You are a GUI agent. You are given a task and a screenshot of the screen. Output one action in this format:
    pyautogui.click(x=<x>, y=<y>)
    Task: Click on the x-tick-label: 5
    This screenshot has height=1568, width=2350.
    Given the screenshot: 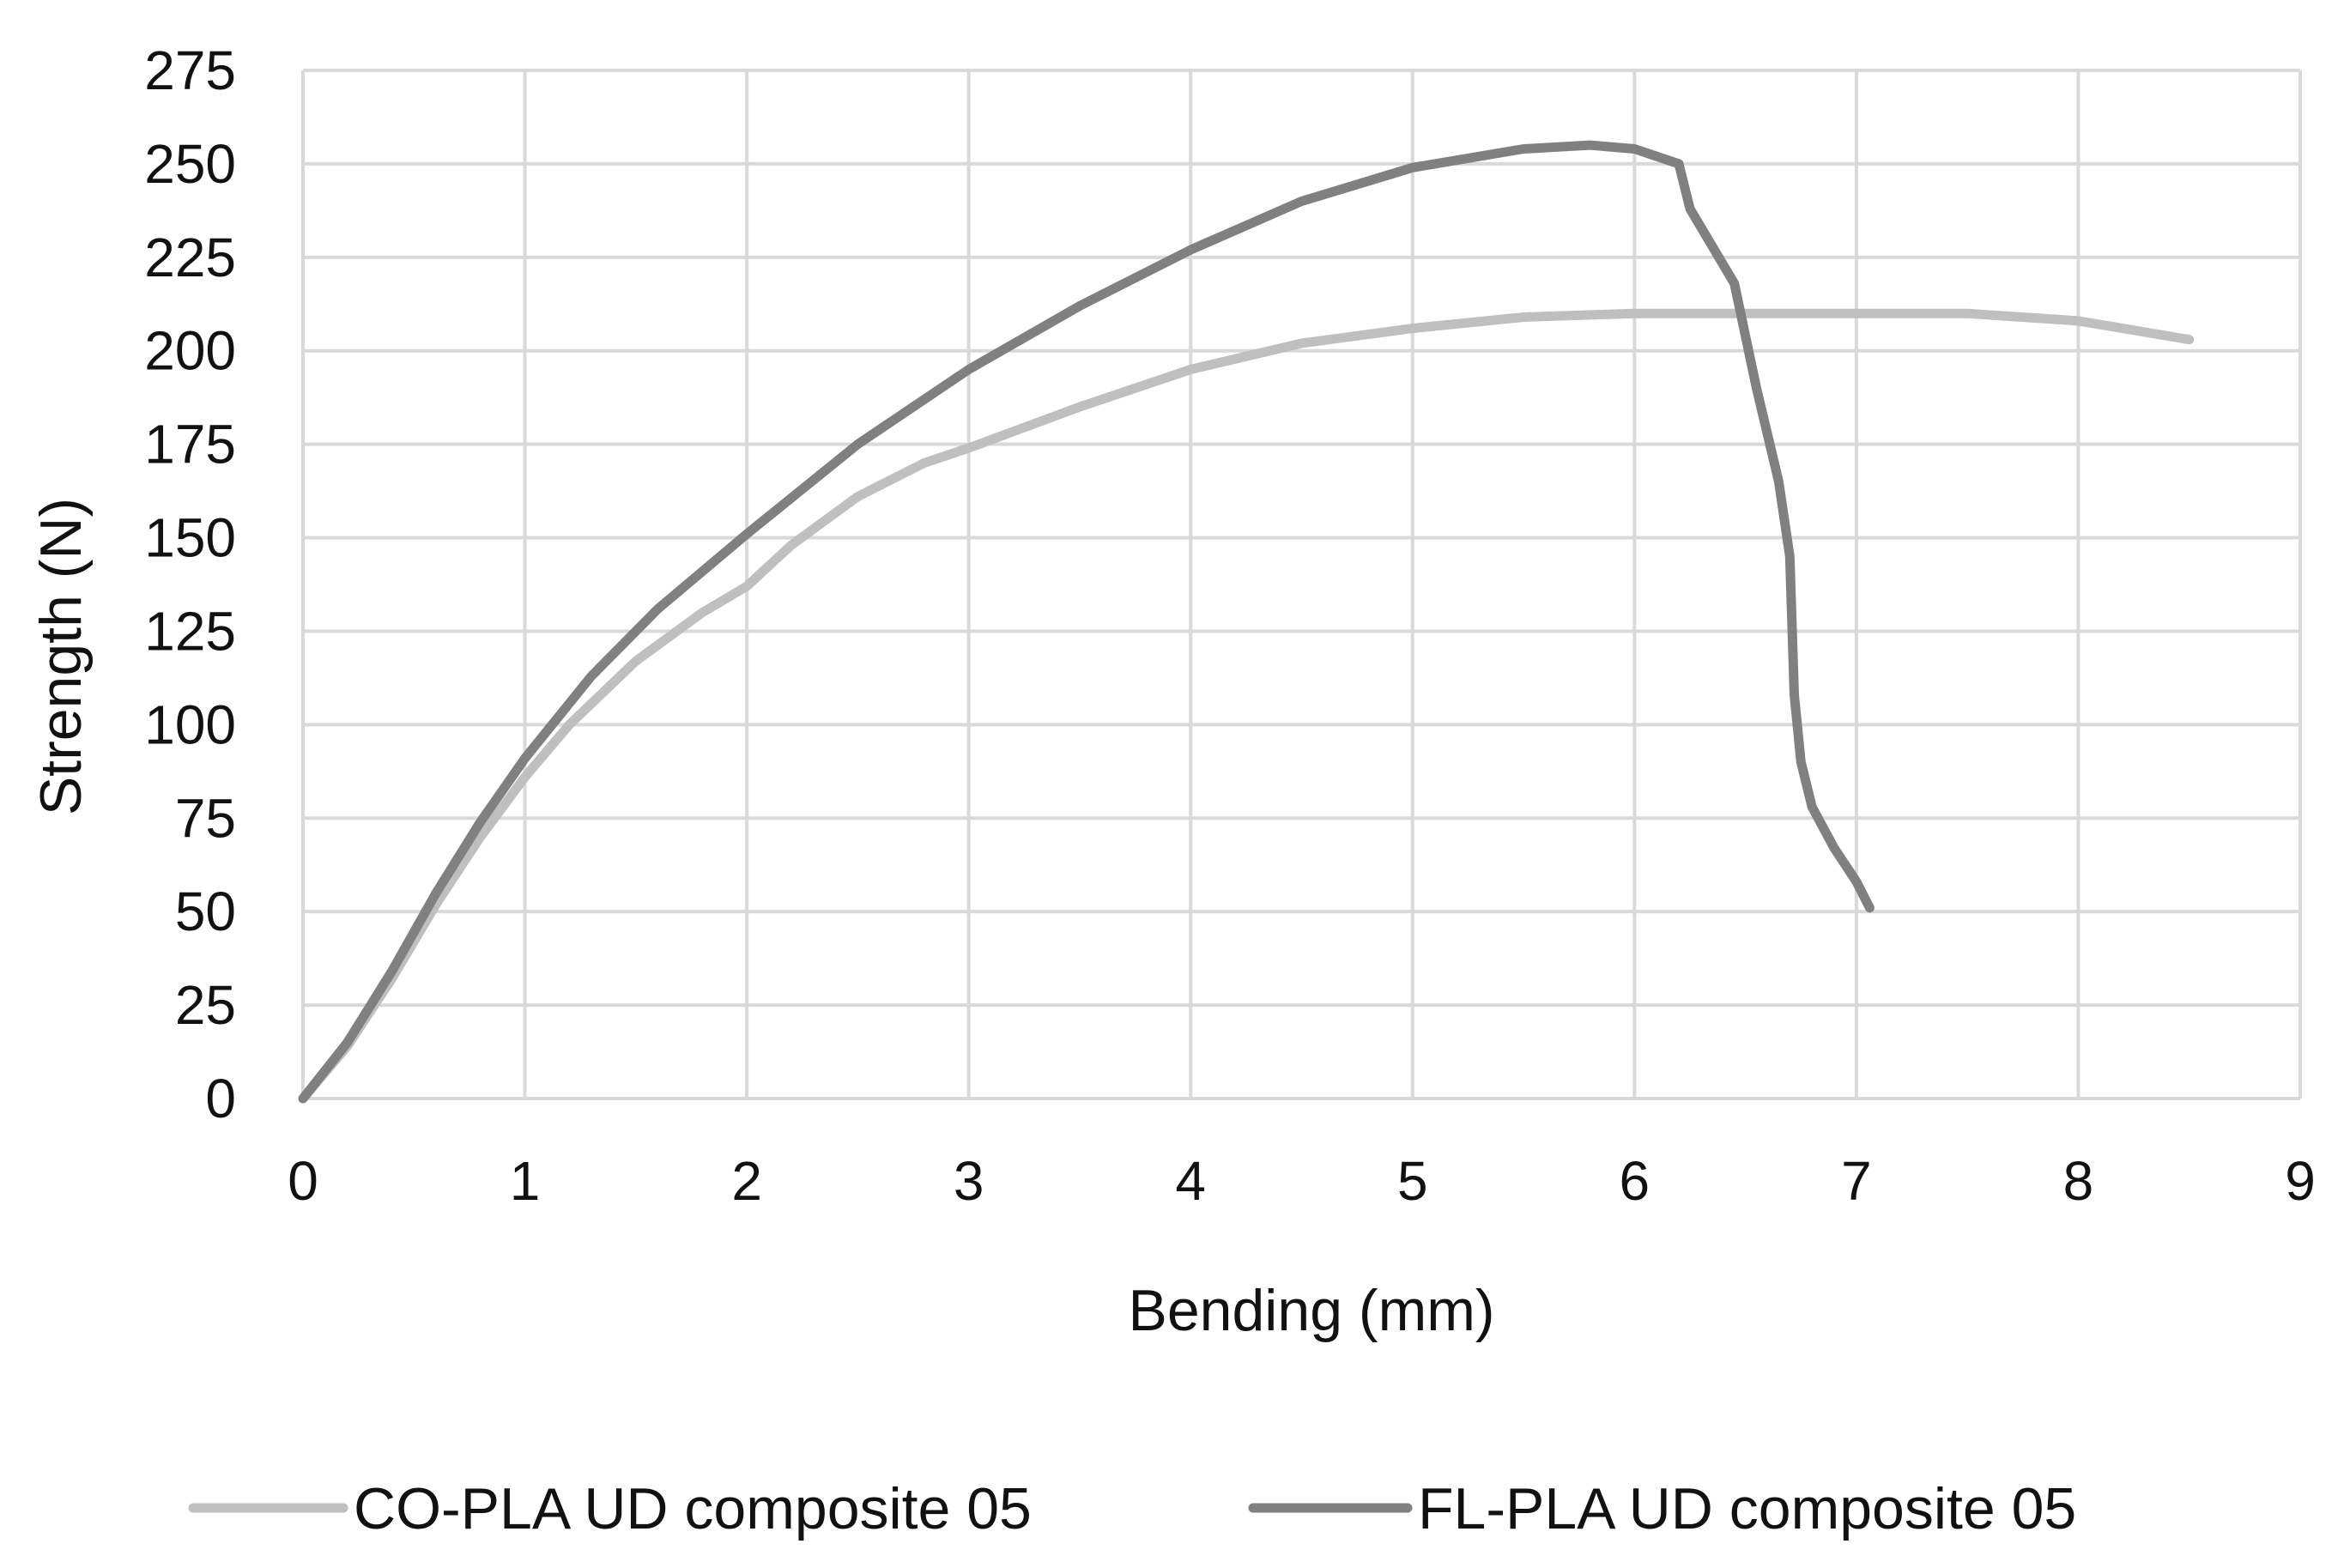 What is the action you would take?
    pyautogui.click(x=1412, y=1181)
    